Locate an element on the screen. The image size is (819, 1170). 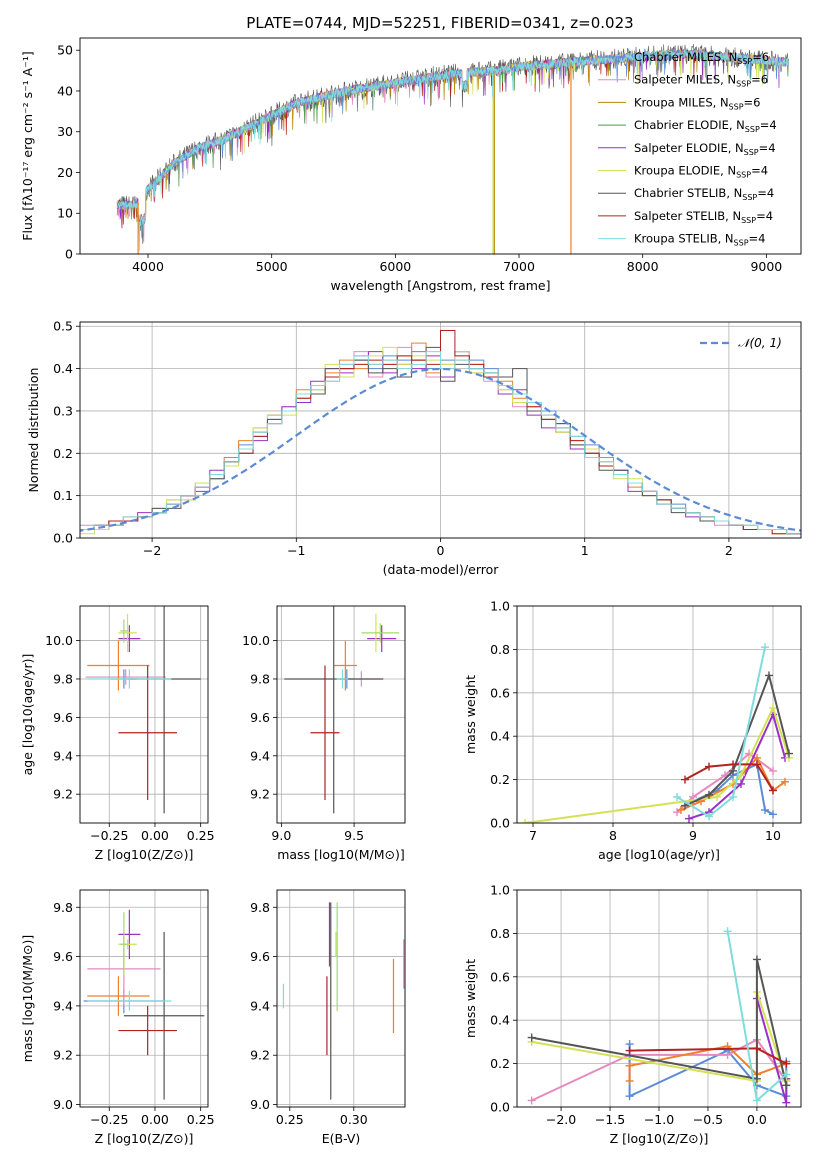
axes-mass-vs-EBV: 0.25 0.30 9.0 9.2 9.4 9.6 9.8 E(B-V) is located at coordinates (328, 1017).